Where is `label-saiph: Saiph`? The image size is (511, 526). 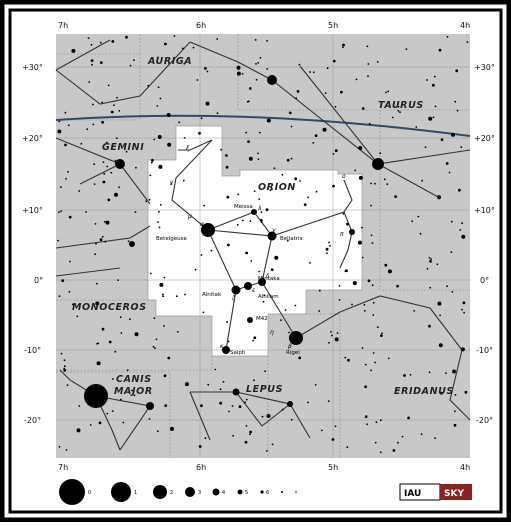
label-saiph: Saiph is located at coordinates (238, 353).